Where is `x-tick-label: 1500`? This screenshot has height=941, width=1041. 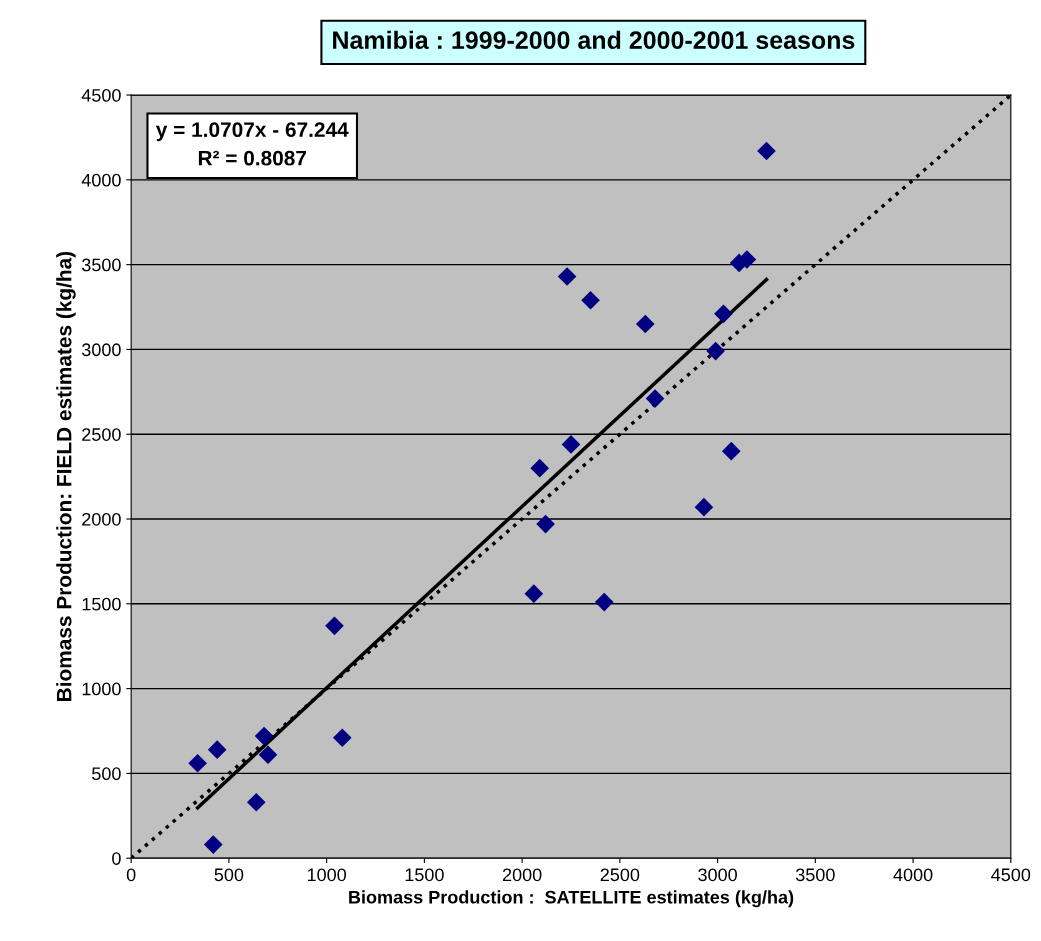 x-tick-label: 1500 is located at coordinates (424, 875).